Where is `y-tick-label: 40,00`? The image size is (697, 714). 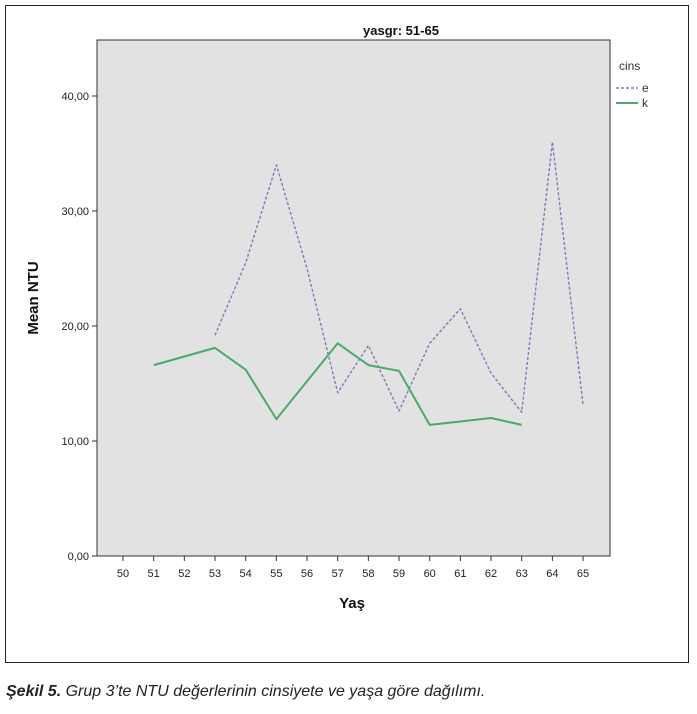
y-tick-label: 40,00 is located at coordinates (75, 97).